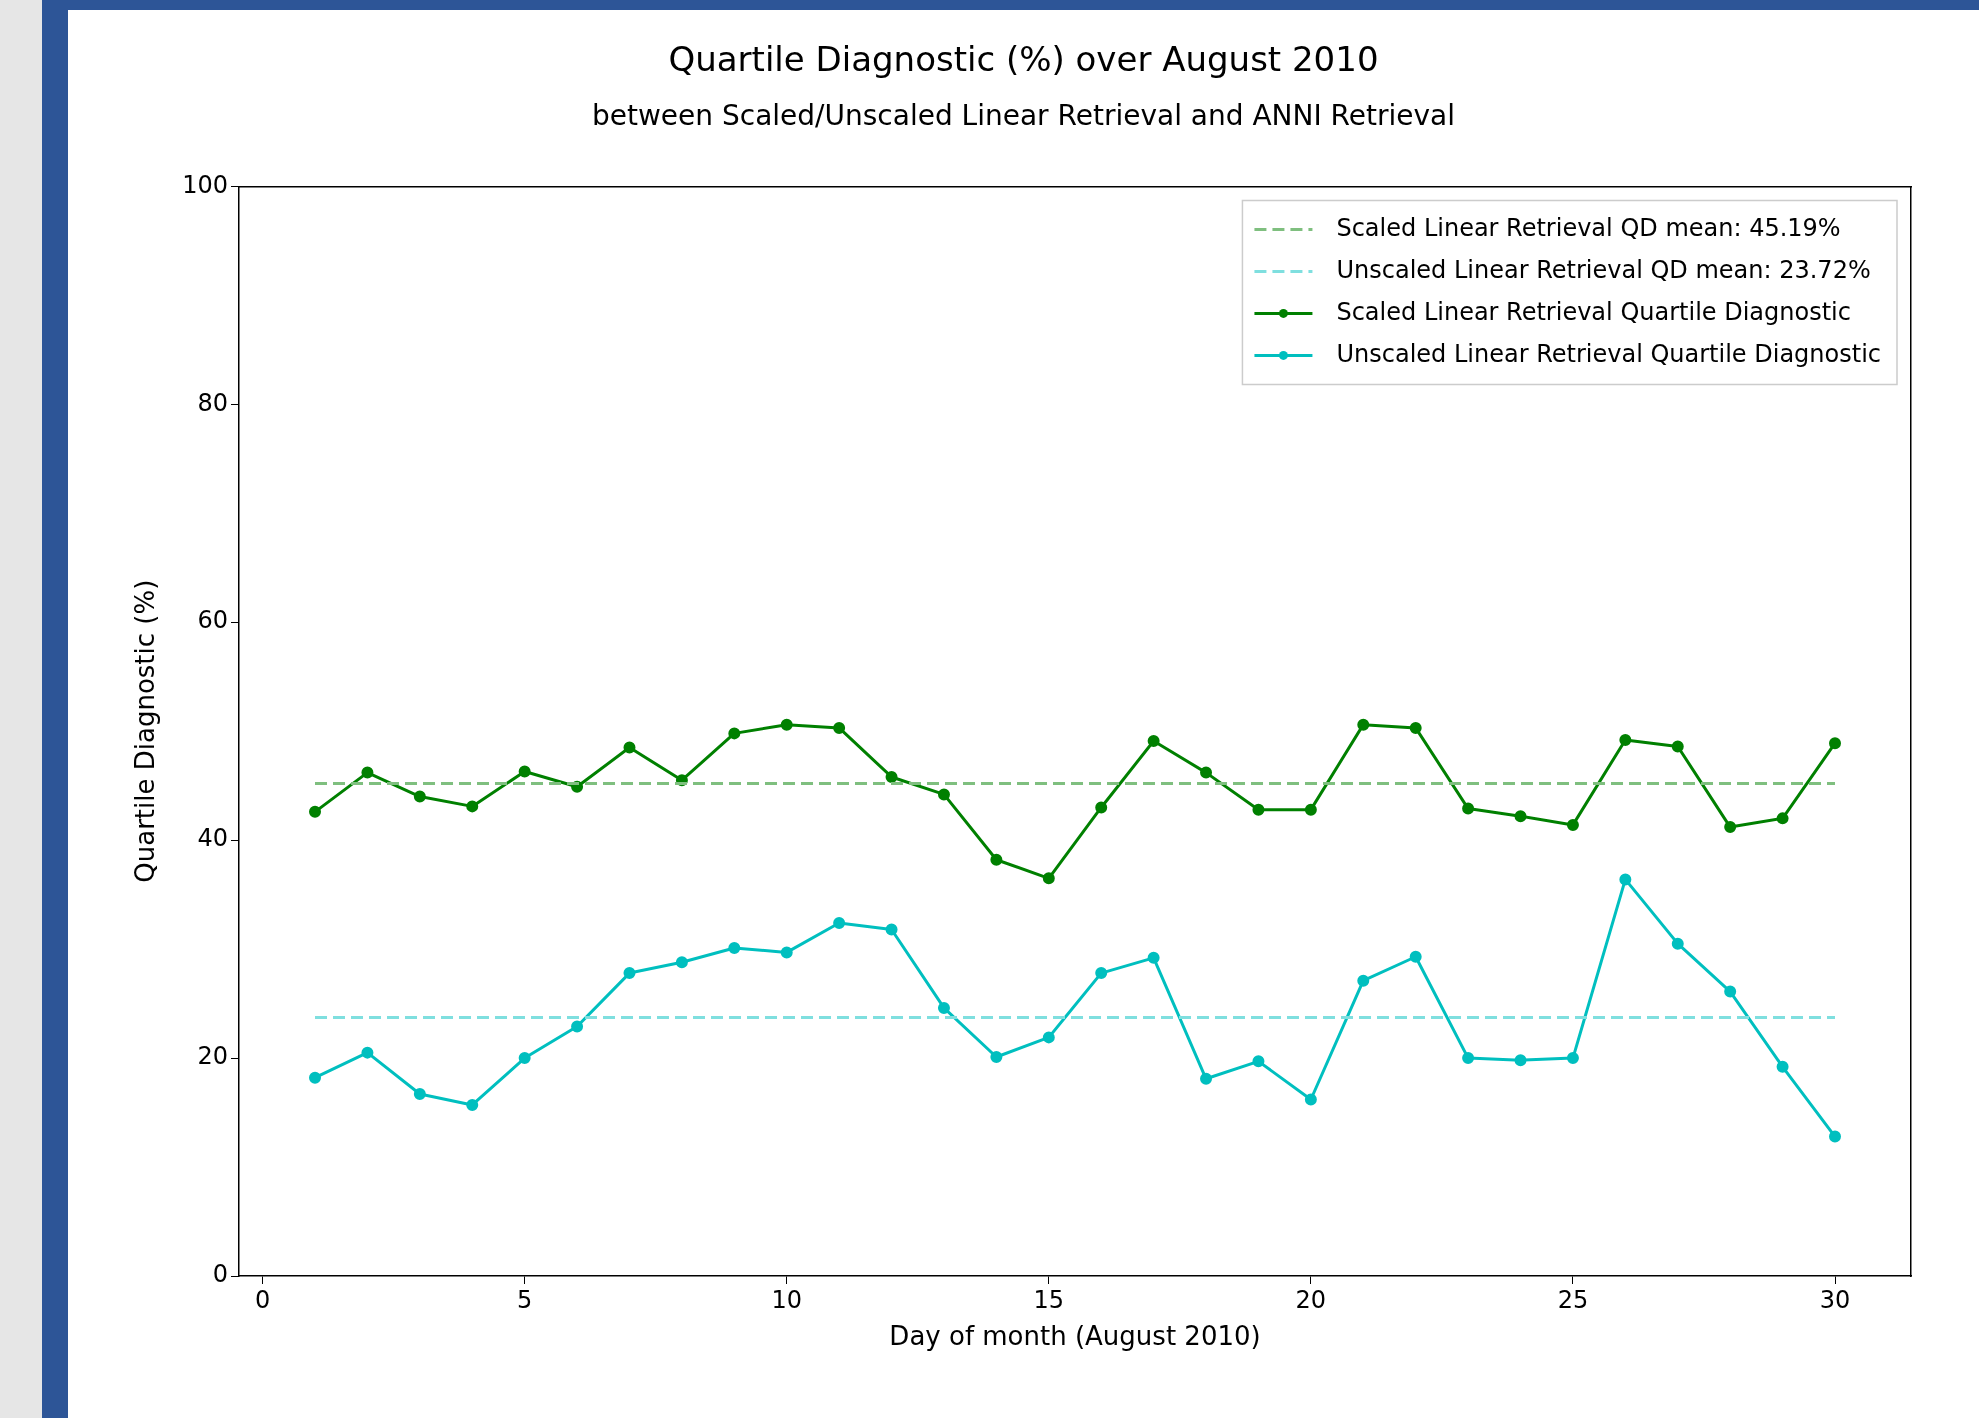 The image size is (1979, 1418). Describe the element at coordinates (525, 1299) in the screenshot. I see `x-tick-label: 5` at that location.